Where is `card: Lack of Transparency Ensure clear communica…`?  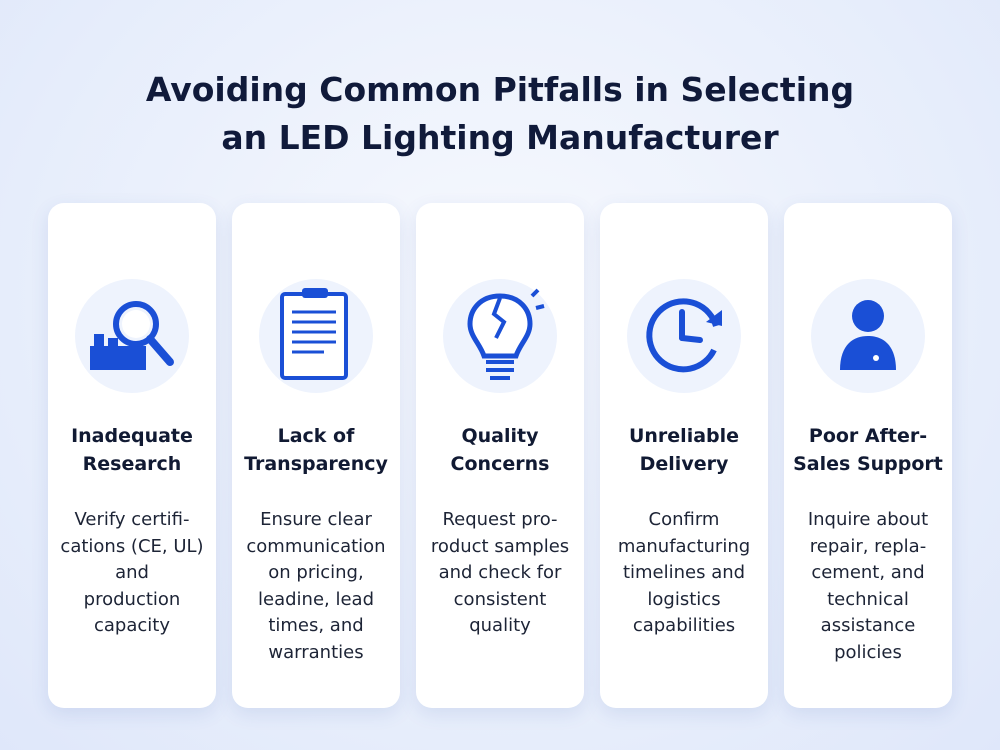 card: Lack of Transparency Ensure clear communica… is located at coordinates (316, 455).